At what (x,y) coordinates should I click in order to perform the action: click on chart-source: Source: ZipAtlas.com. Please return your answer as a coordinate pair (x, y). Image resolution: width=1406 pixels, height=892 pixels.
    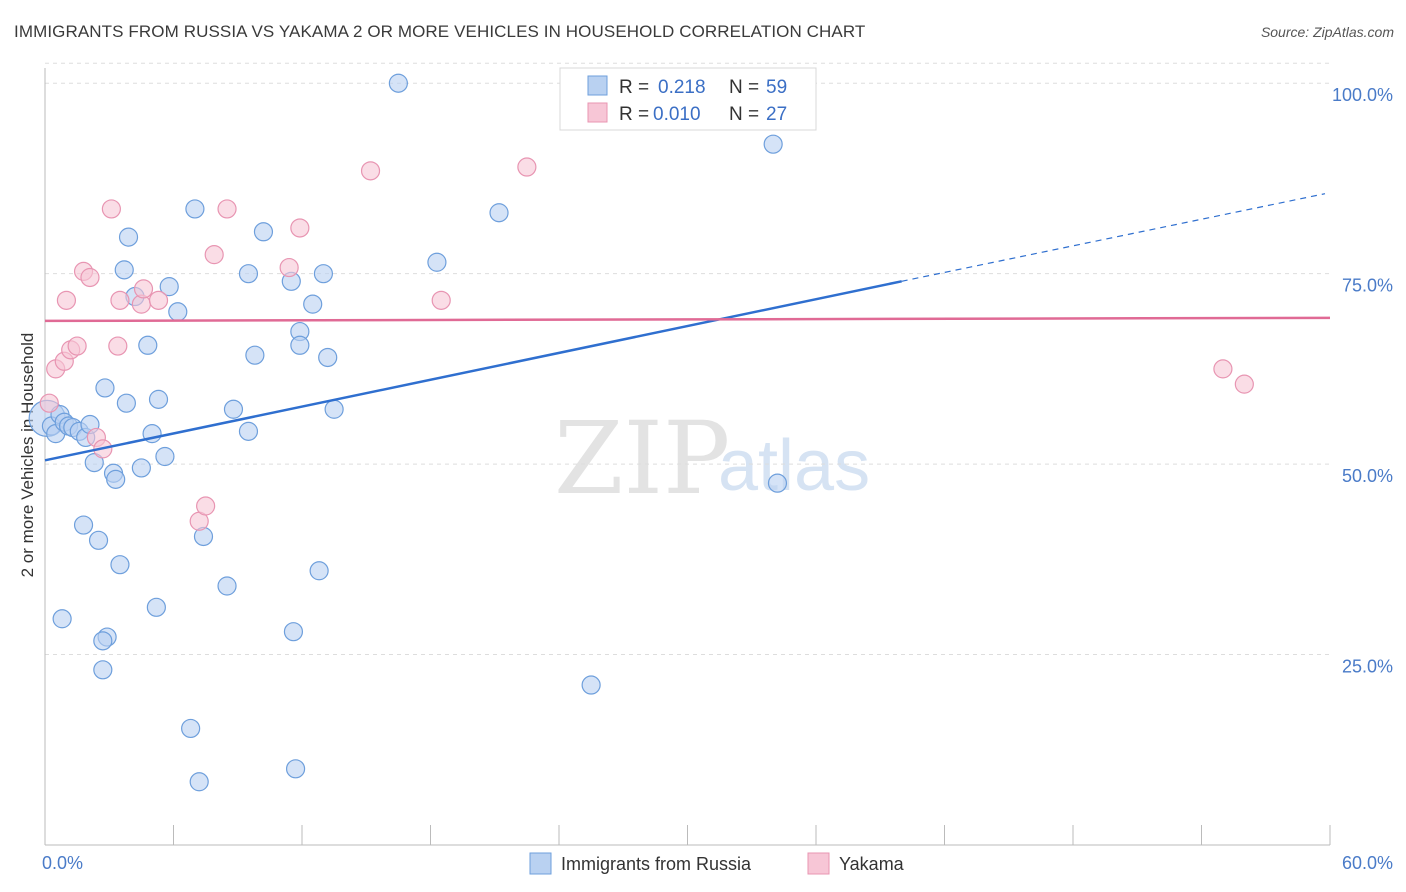
    Looking at the image, I should click on (1327, 32).